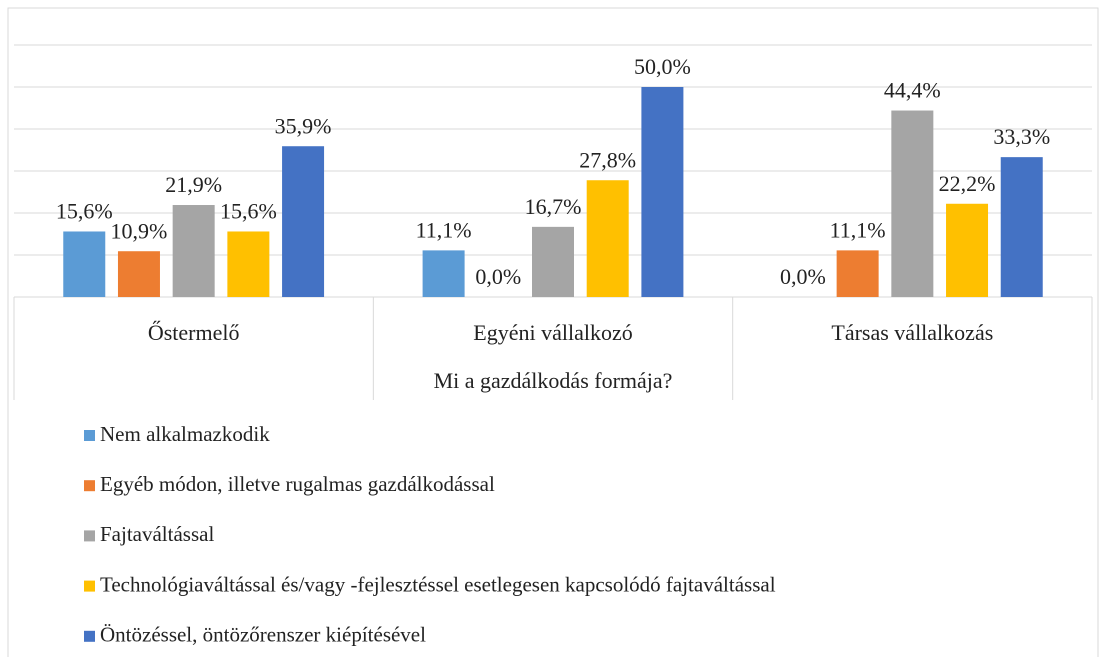  I want to click on legend-label: Fajtaváltással, so click(157, 534).